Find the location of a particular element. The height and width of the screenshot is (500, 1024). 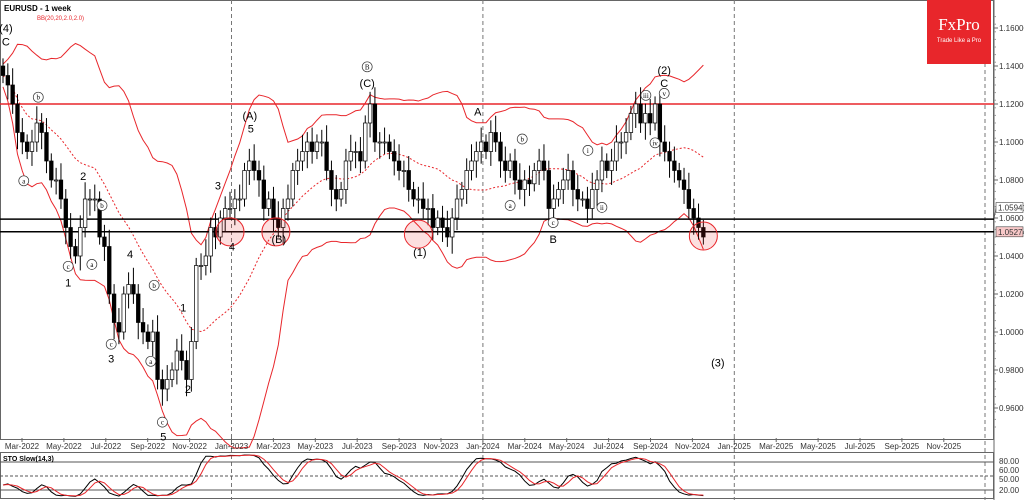

wave-label: 2 is located at coordinates (83, 177).